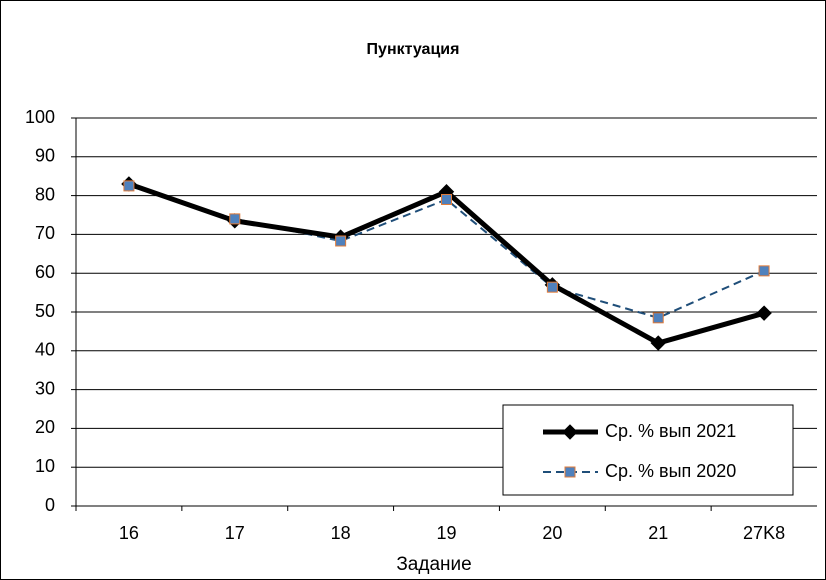 The height and width of the screenshot is (580, 826). What do you see at coordinates (40, 117) in the screenshot?
I see `y-tick-label: 100` at bounding box center [40, 117].